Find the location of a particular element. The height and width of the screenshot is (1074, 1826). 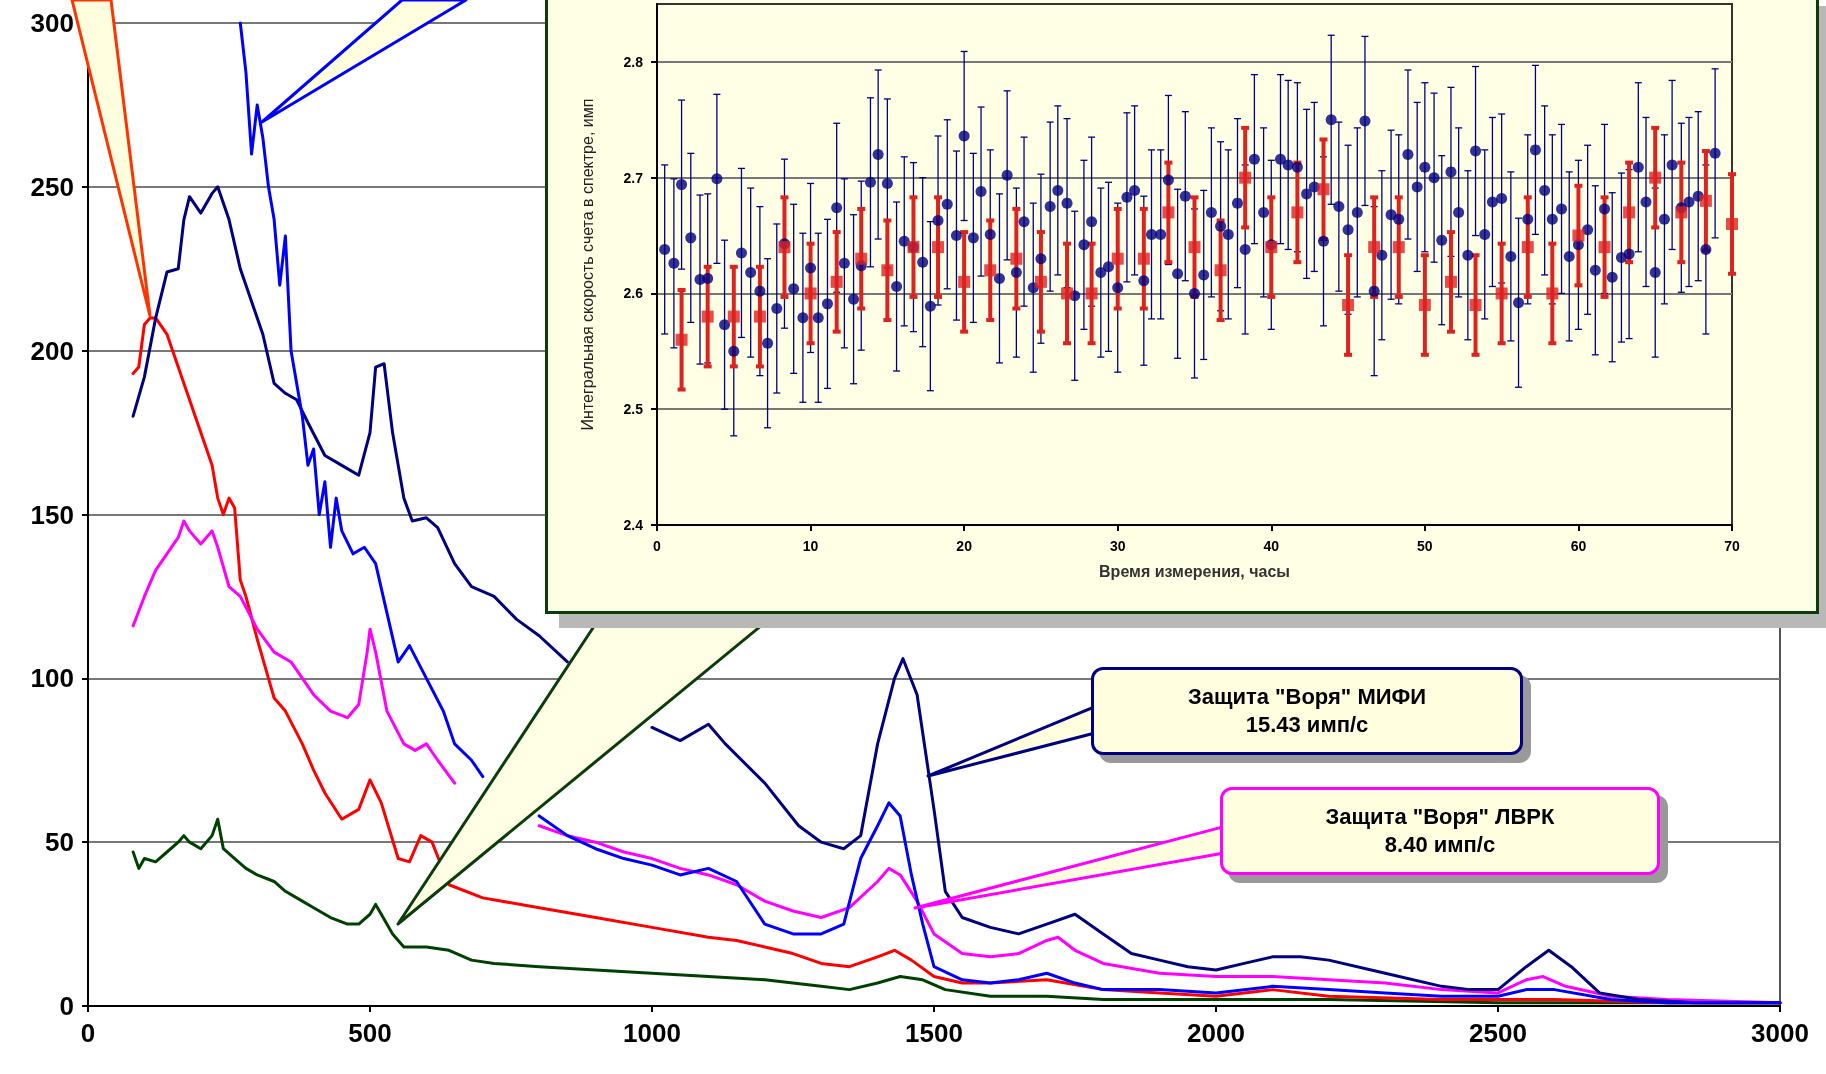

x-tick-label: 500 is located at coordinates (370, 1033).